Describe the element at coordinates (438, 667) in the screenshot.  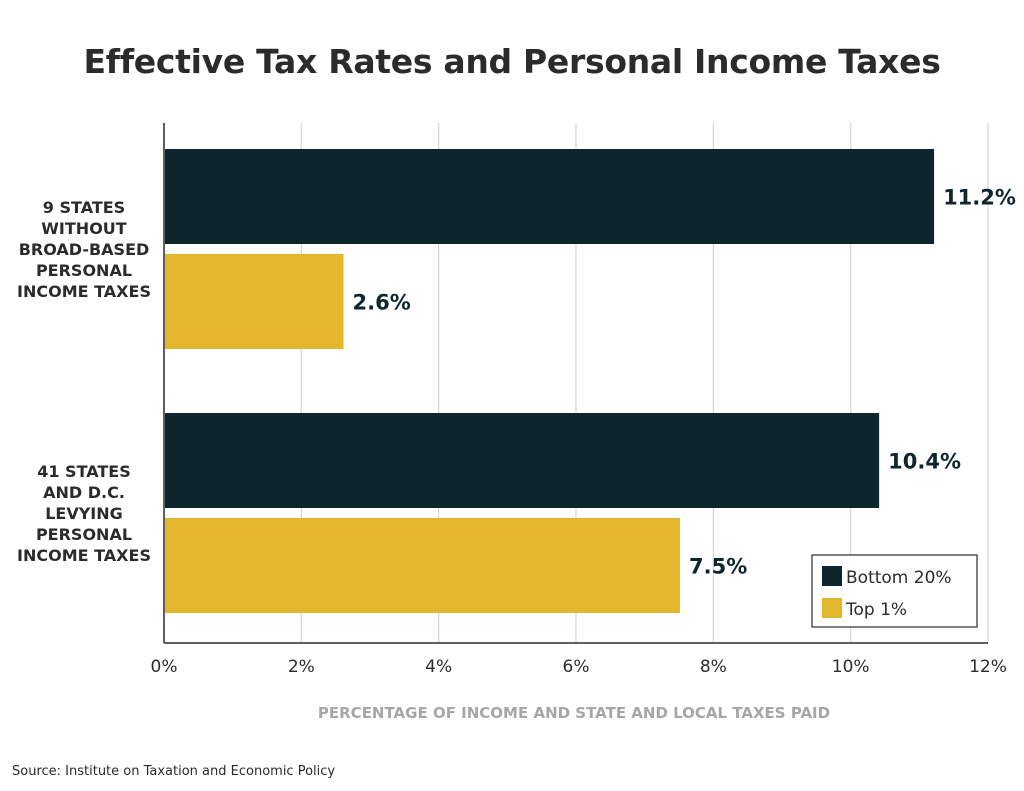
I see `x-tick-label: 4%` at that location.